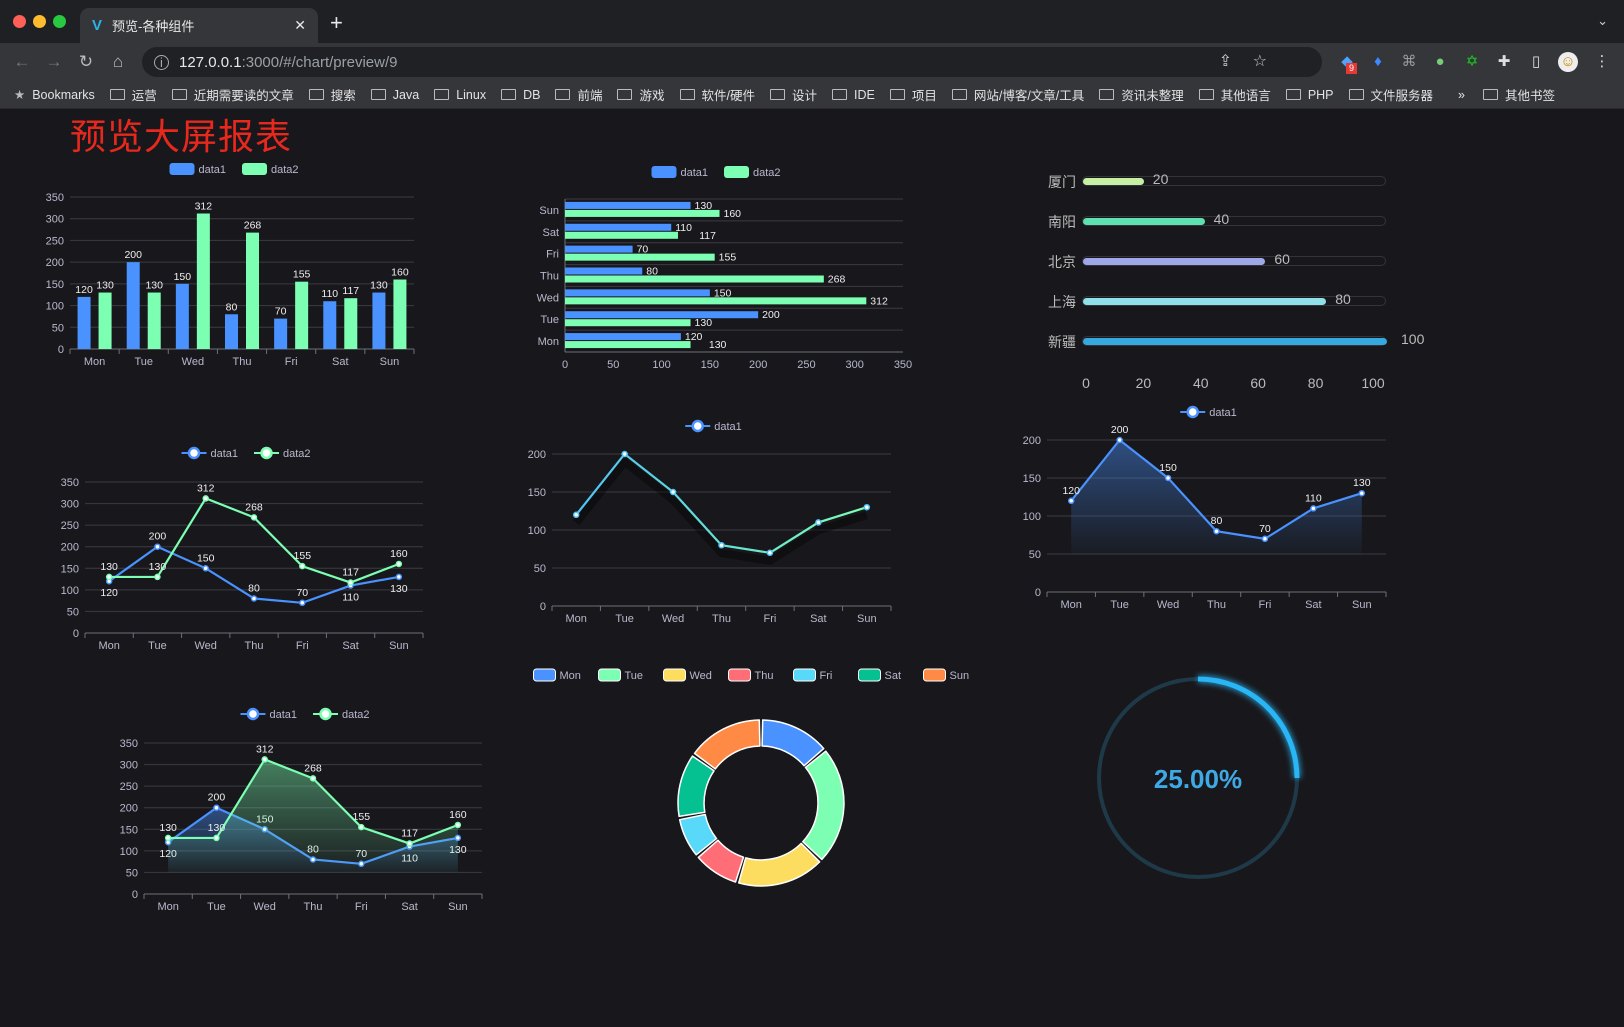  What do you see at coordinates (55, 220) in the screenshot?
I see `y-tick-label: 300` at bounding box center [55, 220].